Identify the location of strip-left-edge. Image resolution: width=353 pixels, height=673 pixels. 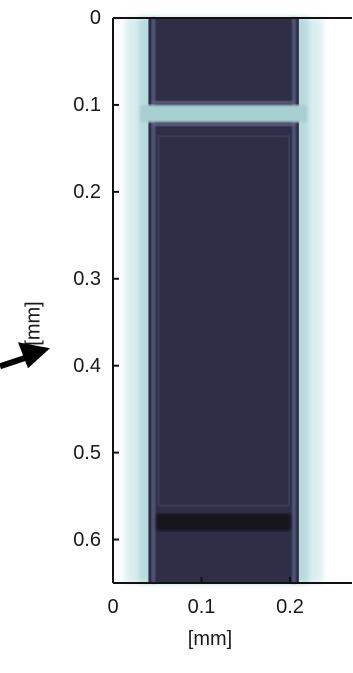
(153, 300).